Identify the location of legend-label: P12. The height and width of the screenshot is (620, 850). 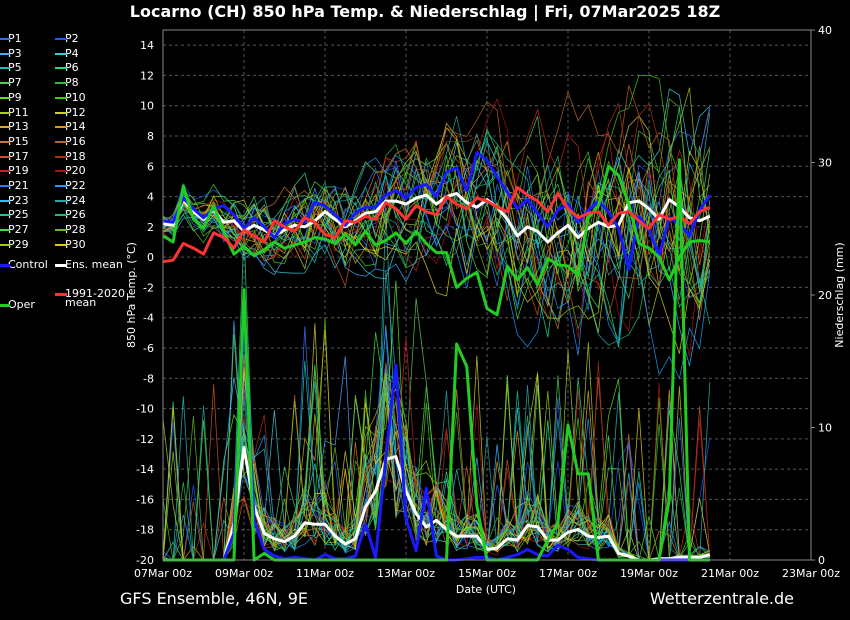
(75, 112).